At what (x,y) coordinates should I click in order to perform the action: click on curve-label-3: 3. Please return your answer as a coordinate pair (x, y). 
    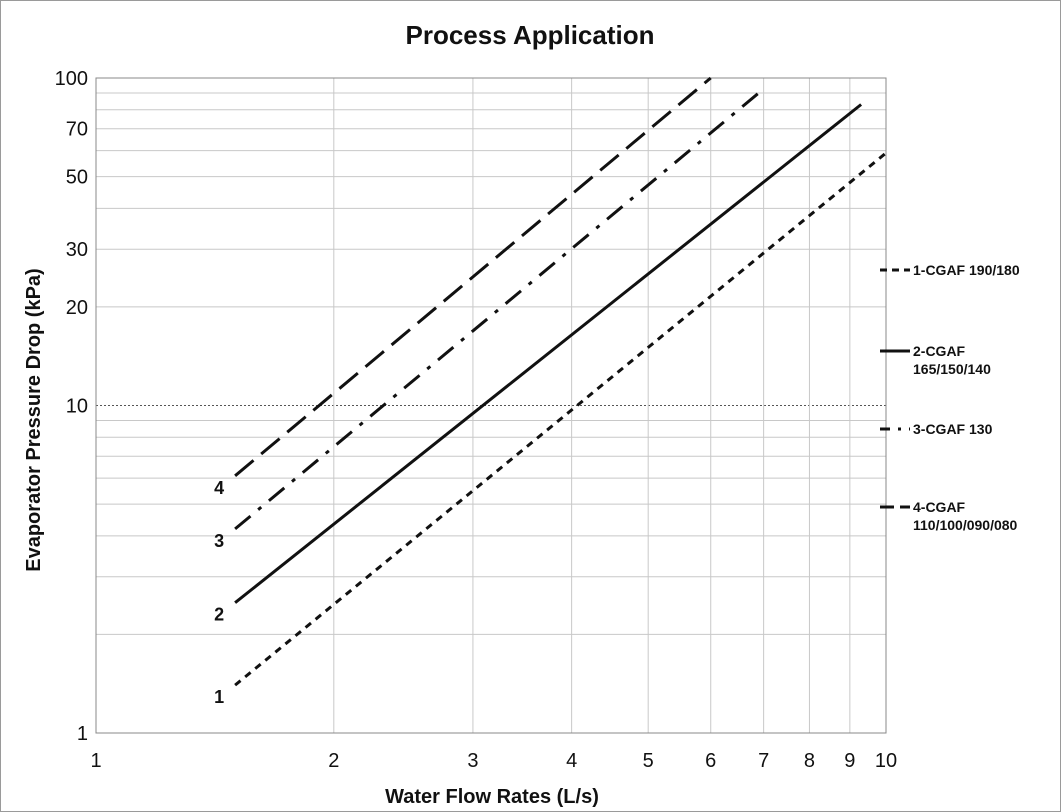
    Looking at the image, I should click on (219, 541).